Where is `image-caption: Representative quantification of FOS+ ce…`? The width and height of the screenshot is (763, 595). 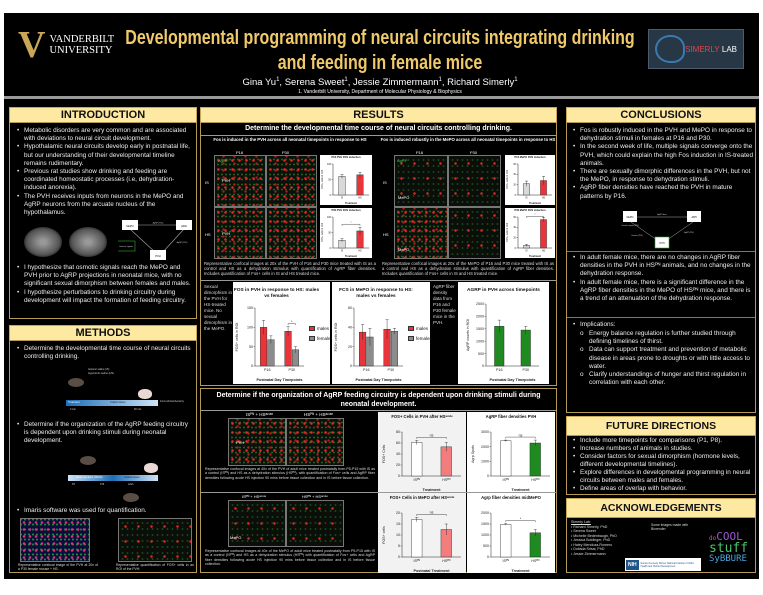
image-caption: Representative quantification of FOS+ ce… is located at coordinates (155, 567).